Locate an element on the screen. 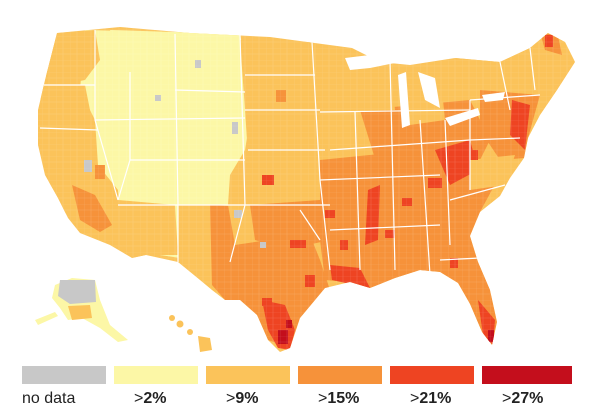 The image size is (593, 414). legend-text: no data is located at coordinates (49, 398).